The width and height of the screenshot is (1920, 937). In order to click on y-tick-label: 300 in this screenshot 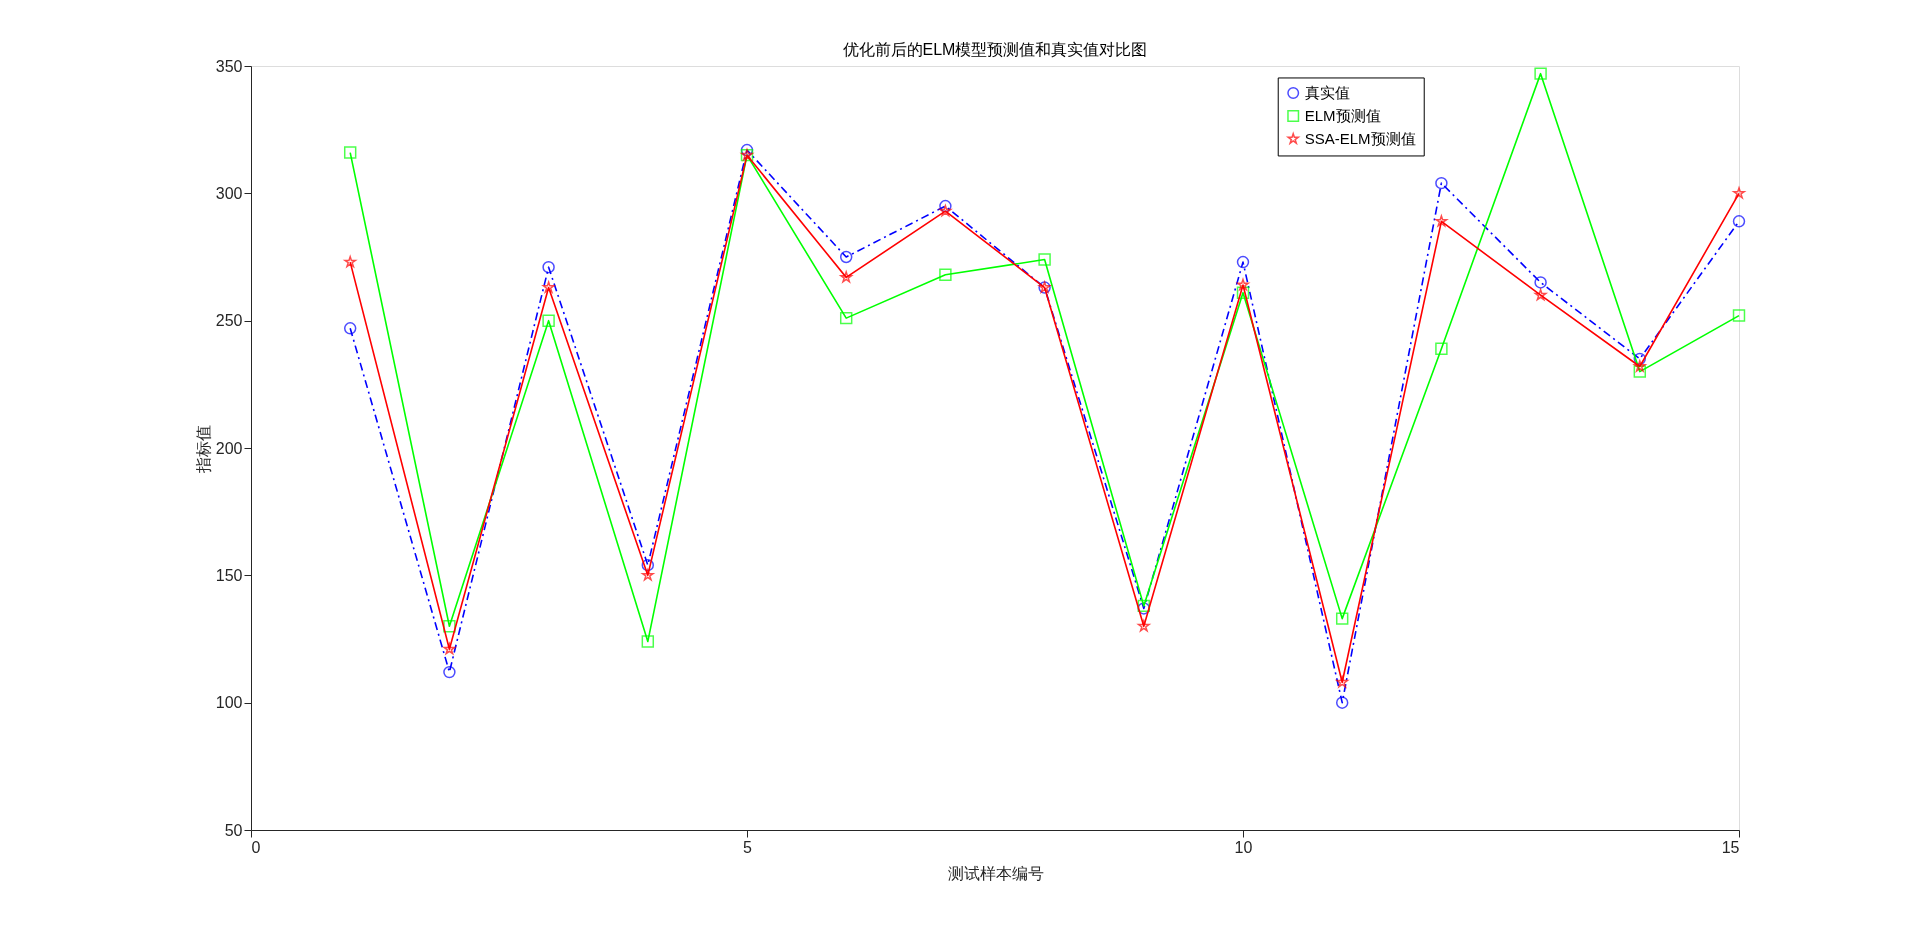, I will do `click(229, 193)`.